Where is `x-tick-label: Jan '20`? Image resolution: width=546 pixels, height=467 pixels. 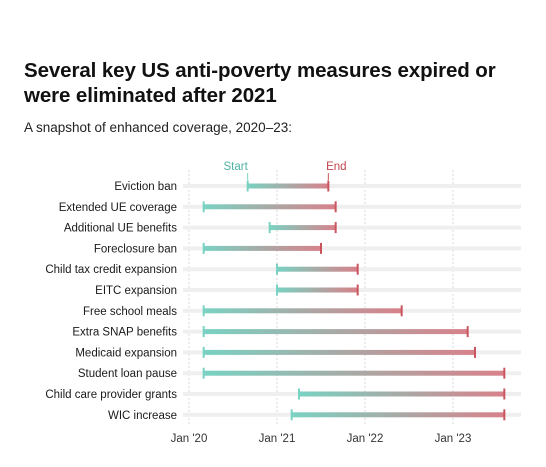
x-tick-label: Jan '20 is located at coordinates (189, 439).